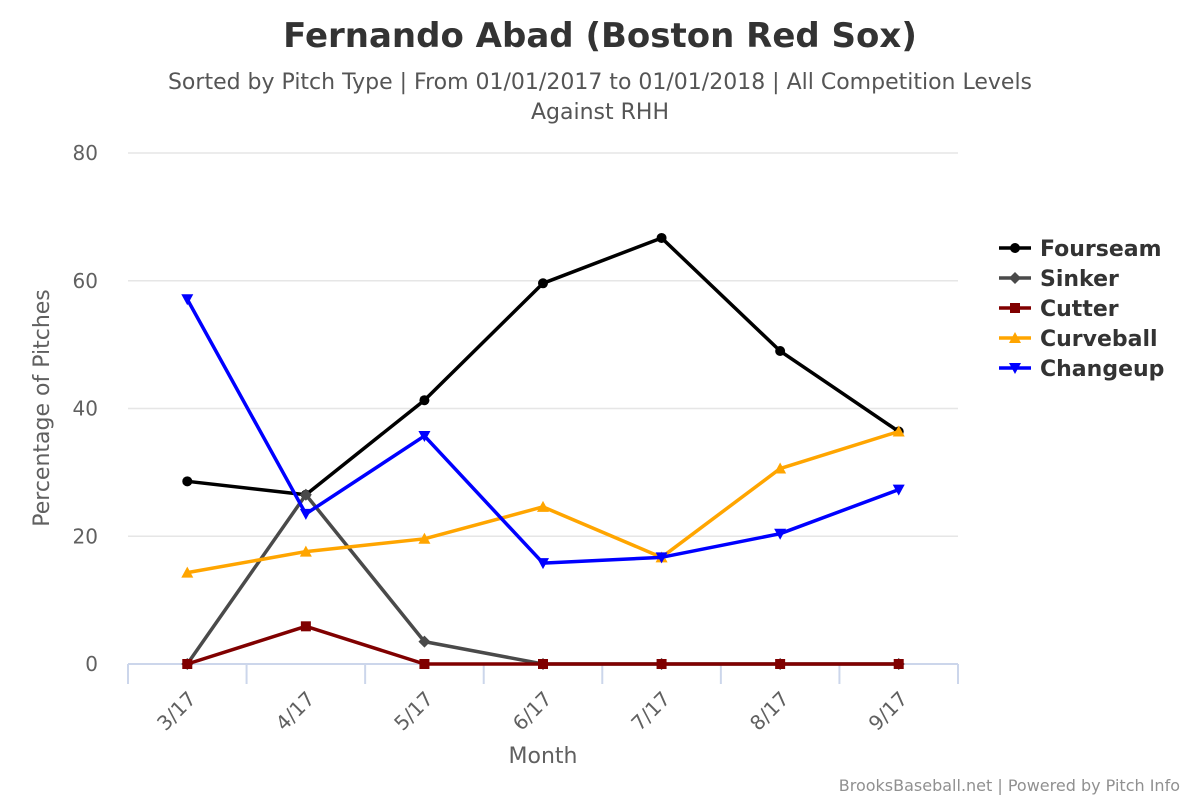  Describe the element at coordinates (650, 711) in the screenshot. I see `x-tick-label: 7/17` at that location.